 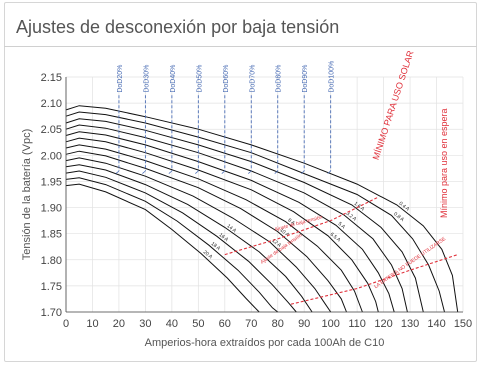 What do you see at coordinates (216, 246) in the screenshot?
I see `curve-label: 18 A` at bounding box center [216, 246].